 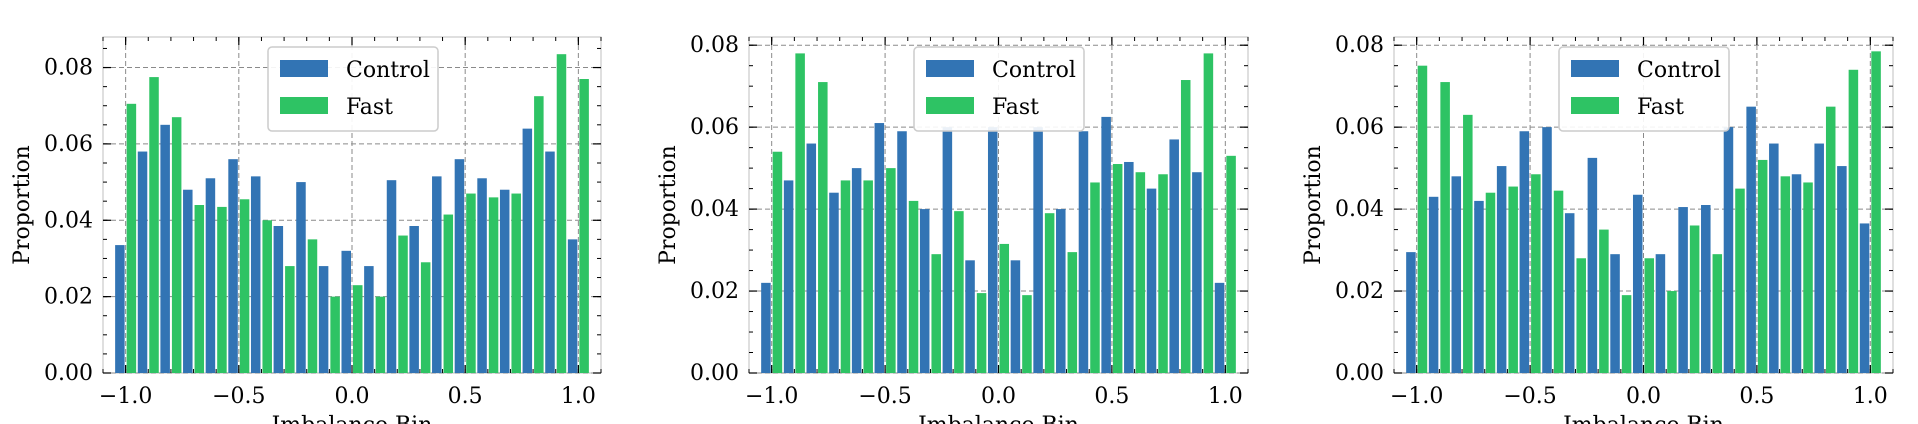 I want to click on x-tick-label: 0.0, so click(x=1643, y=396).